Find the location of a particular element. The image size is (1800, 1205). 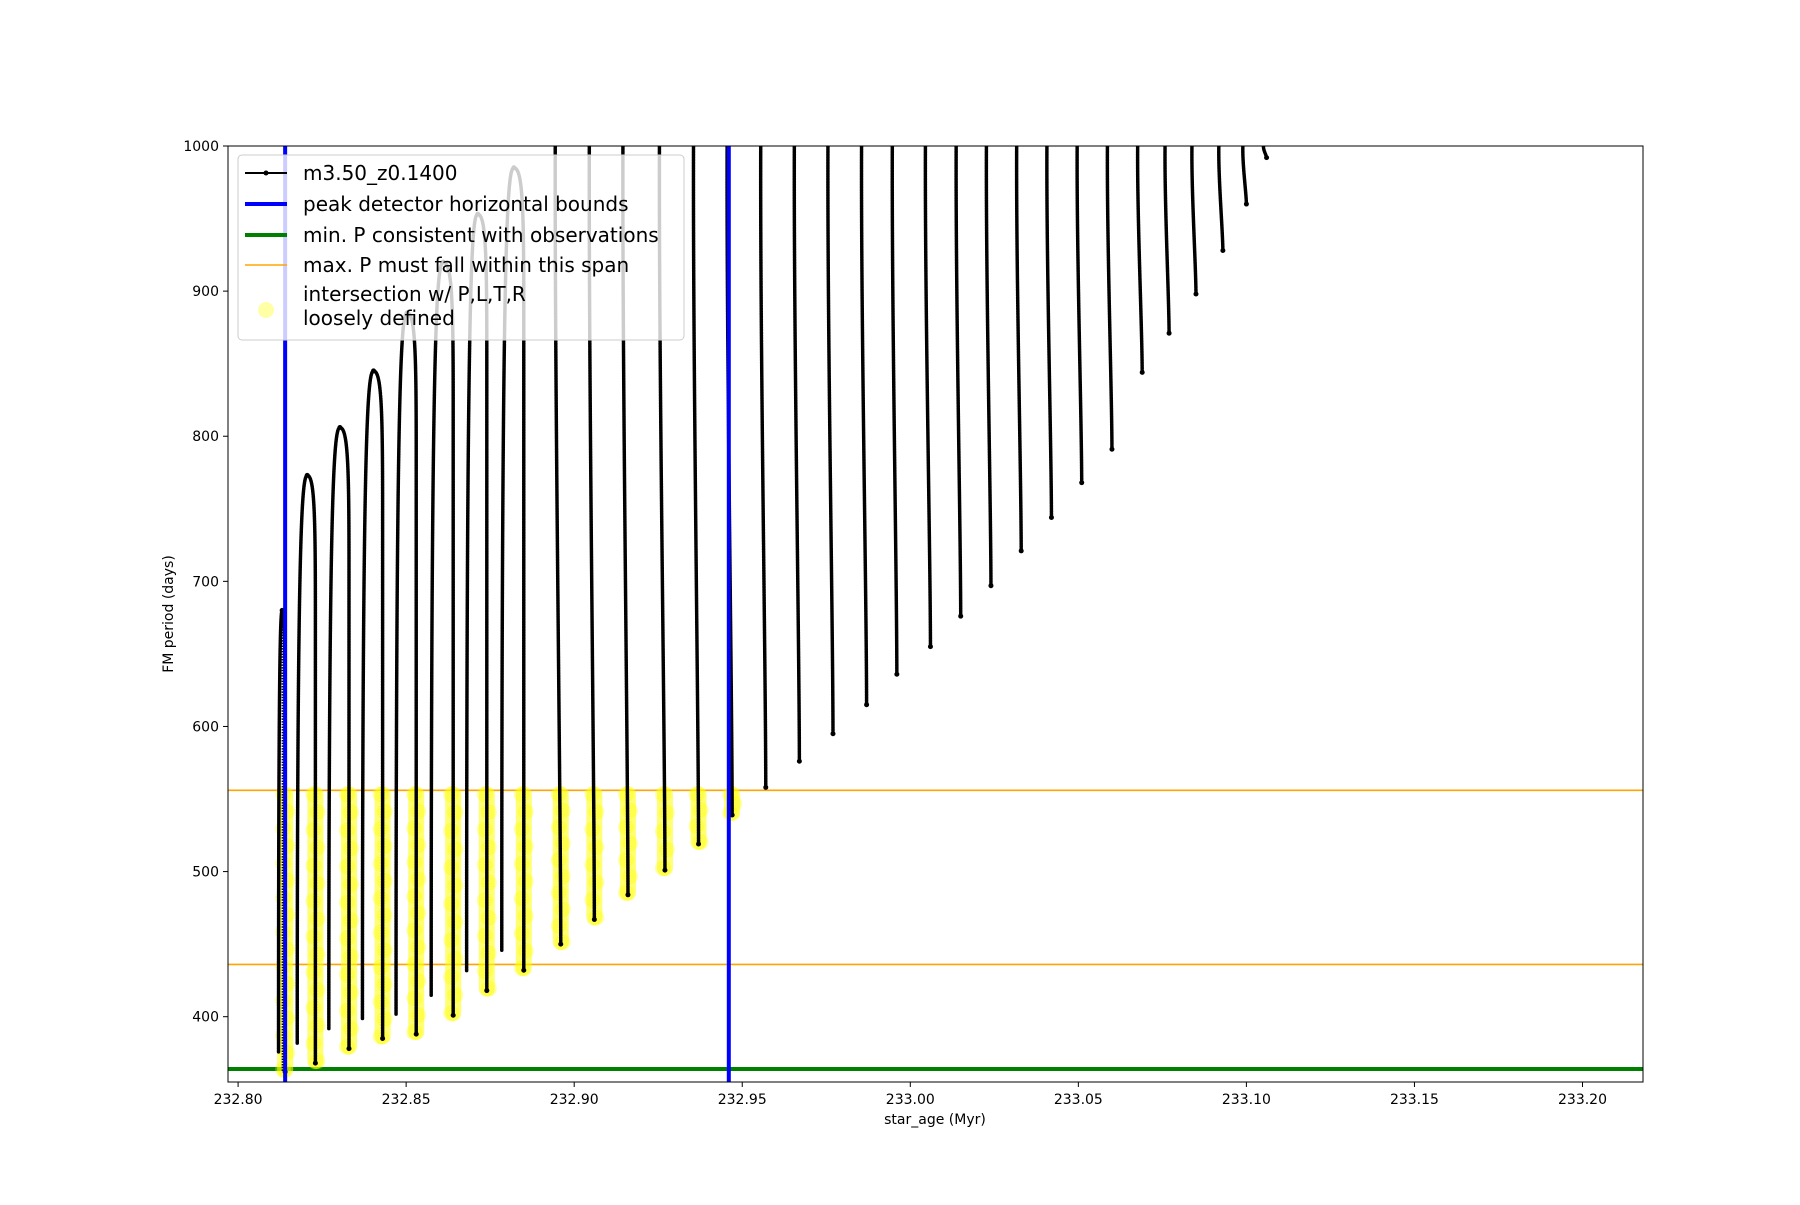

legend-label-line: m3.50_z0.1400 is located at coordinates (380, 173).